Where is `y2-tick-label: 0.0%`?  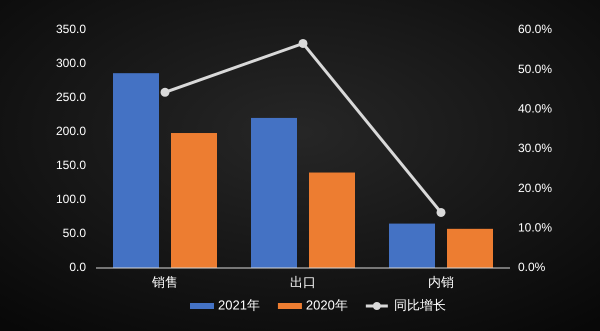 y2-tick-label: 0.0% is located at coordinates (532, 267).